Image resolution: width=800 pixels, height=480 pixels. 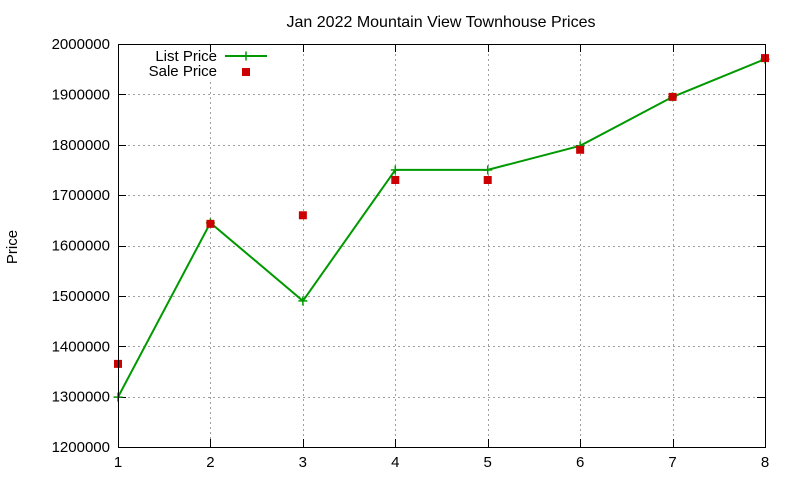 I want to click on x-tick-label: 4, so click(x=395, y=462).